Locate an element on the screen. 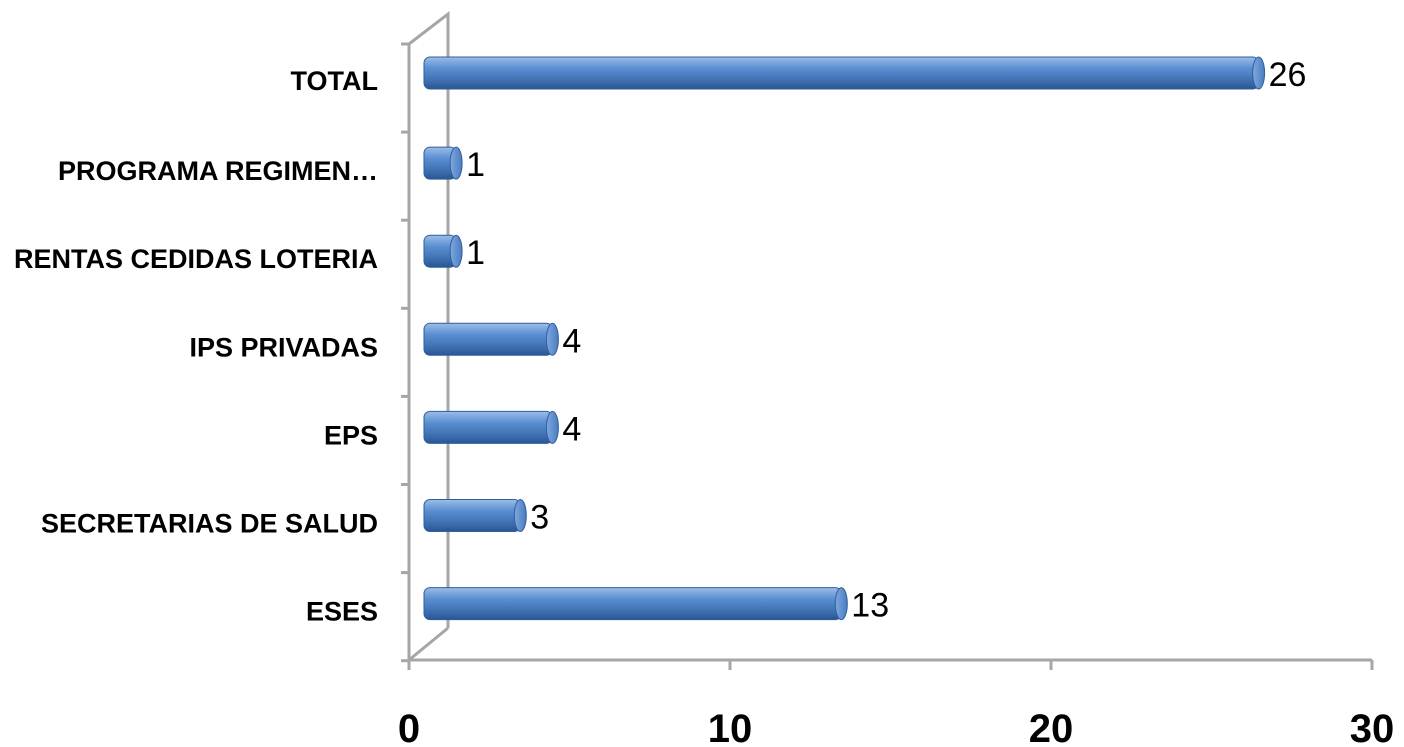 This screenshot has height=747, width=1404. x-tick-label: 30 is located at coordinates (1372, 727).